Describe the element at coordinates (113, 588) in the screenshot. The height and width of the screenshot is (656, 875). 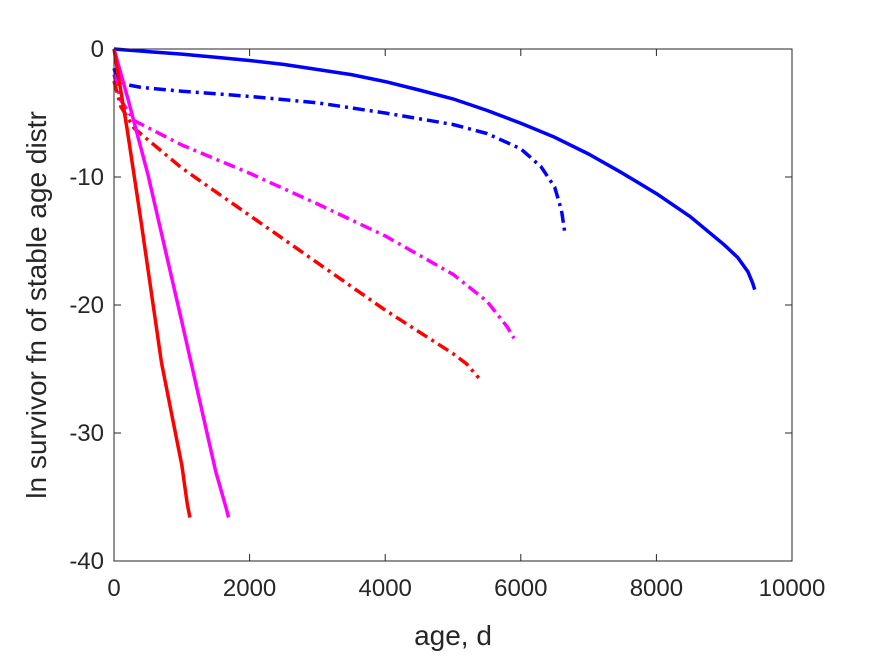
I see `x-tick-label: 0` at that location.